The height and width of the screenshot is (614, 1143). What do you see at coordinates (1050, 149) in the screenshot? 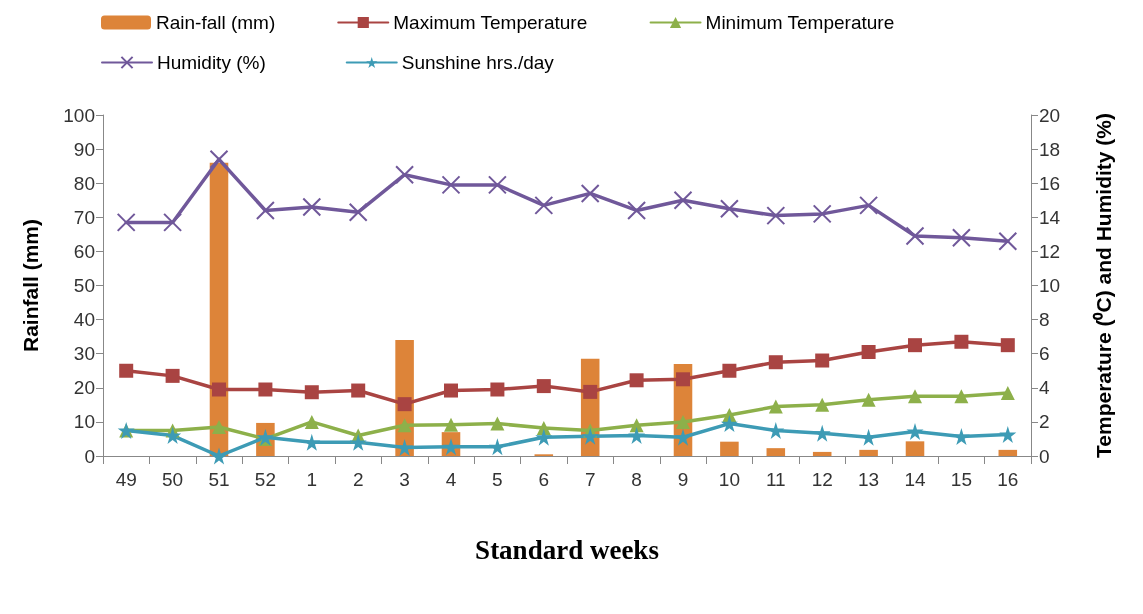
I see `y2-tick-label: 18` at bounding box center [1050, 149].